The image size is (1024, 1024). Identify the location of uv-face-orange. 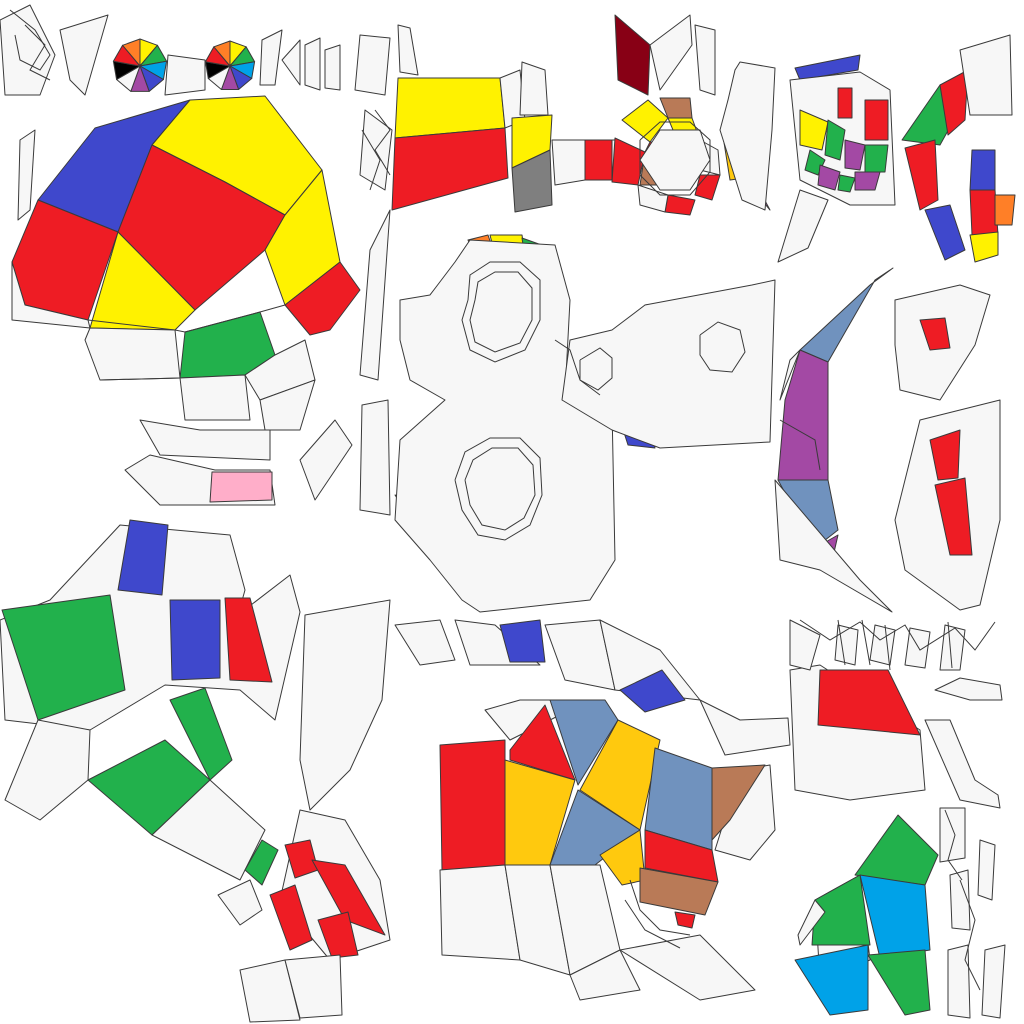
(1005, 210).